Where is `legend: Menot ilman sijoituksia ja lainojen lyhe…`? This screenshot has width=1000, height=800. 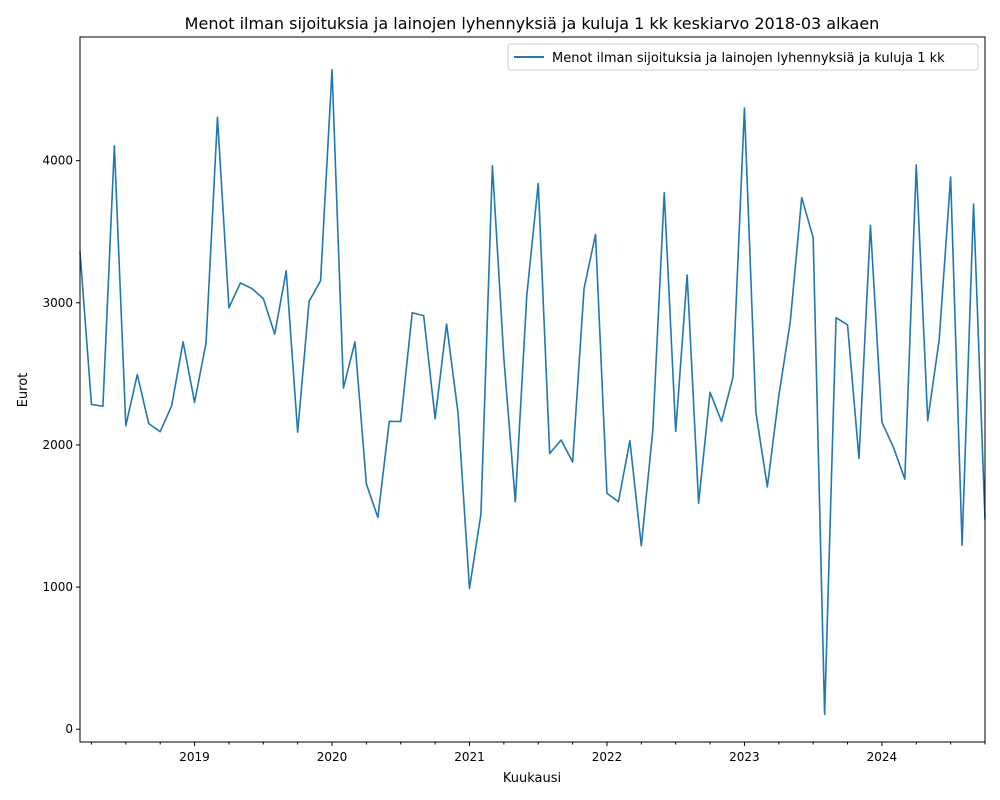 legend: Menot ilman sijoituksia ja lainojen lyhe… is located at coordinates (743, 57).